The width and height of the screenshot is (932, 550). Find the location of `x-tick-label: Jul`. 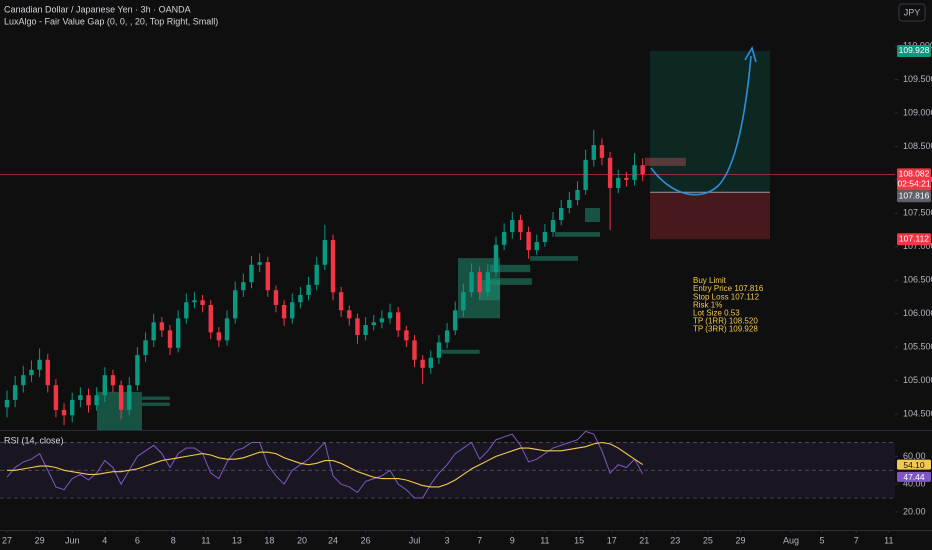

x-tick-label: Jul is located at coordinates (415, 540).